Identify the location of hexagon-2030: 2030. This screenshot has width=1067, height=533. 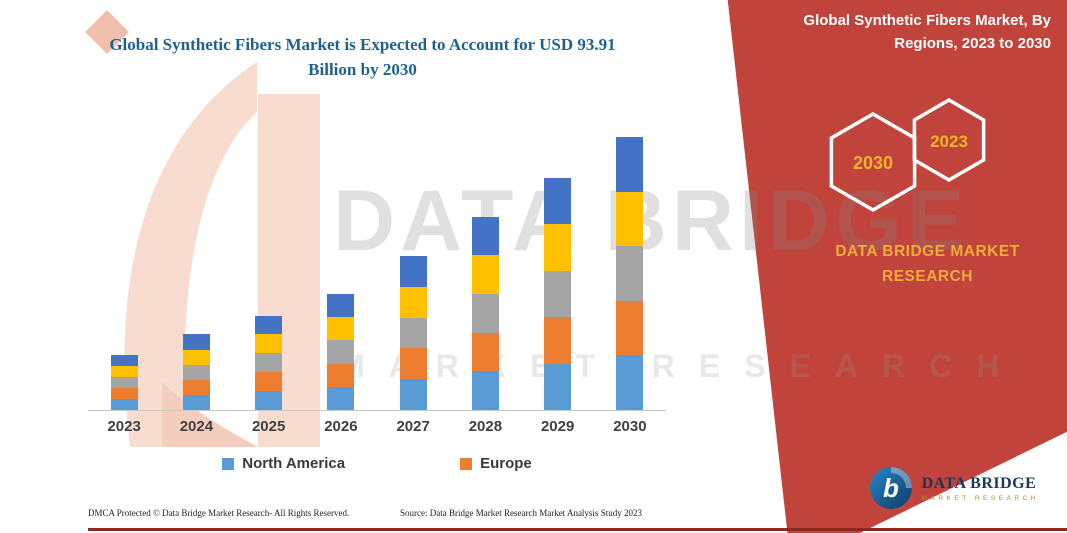
(873, 162).